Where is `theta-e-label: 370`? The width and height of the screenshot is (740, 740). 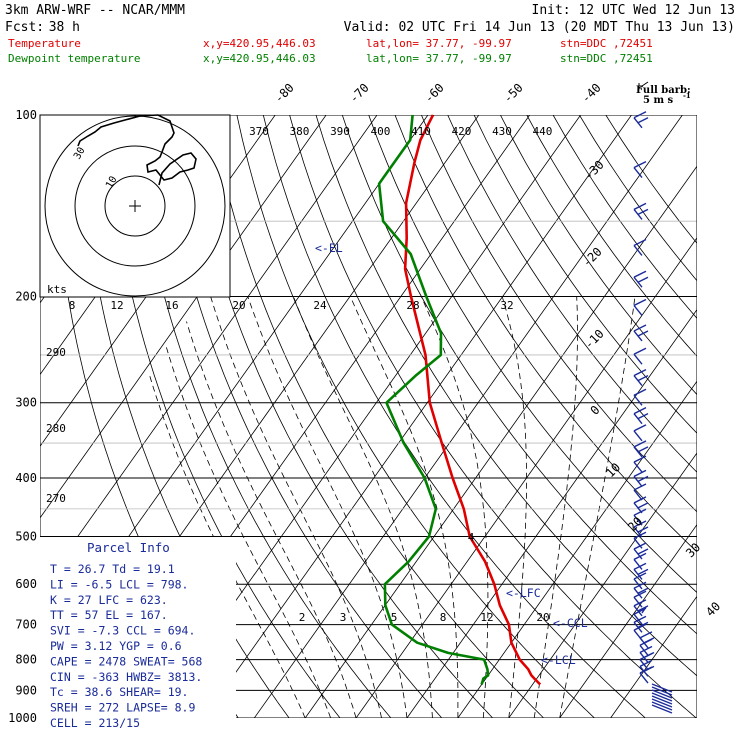
theta-e-label: 370 is located at coordinates (259, 131).